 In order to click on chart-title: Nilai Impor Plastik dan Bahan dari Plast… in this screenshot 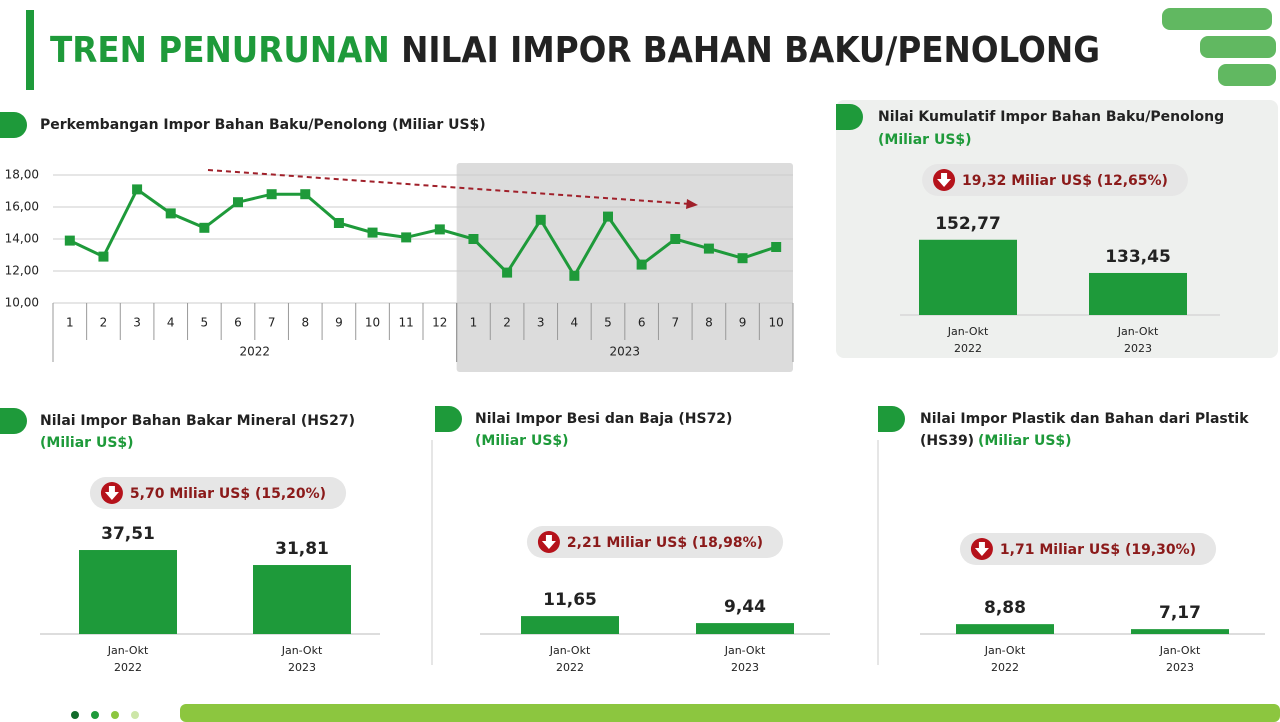, I will do `click(1084, 419)`.